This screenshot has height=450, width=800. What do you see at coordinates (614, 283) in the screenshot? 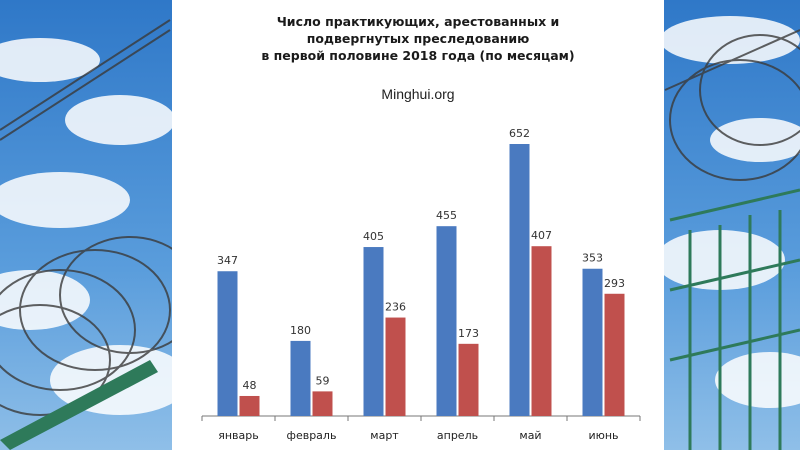
I see `data-label-series-2-5: 293` at bounding box center [614, 283].